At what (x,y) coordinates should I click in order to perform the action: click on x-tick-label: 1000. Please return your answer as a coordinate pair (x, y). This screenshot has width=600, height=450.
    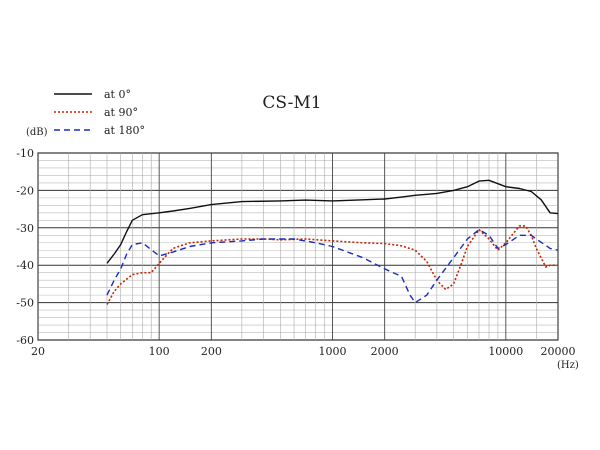
    Looking at the image, I should click on (332, 351).